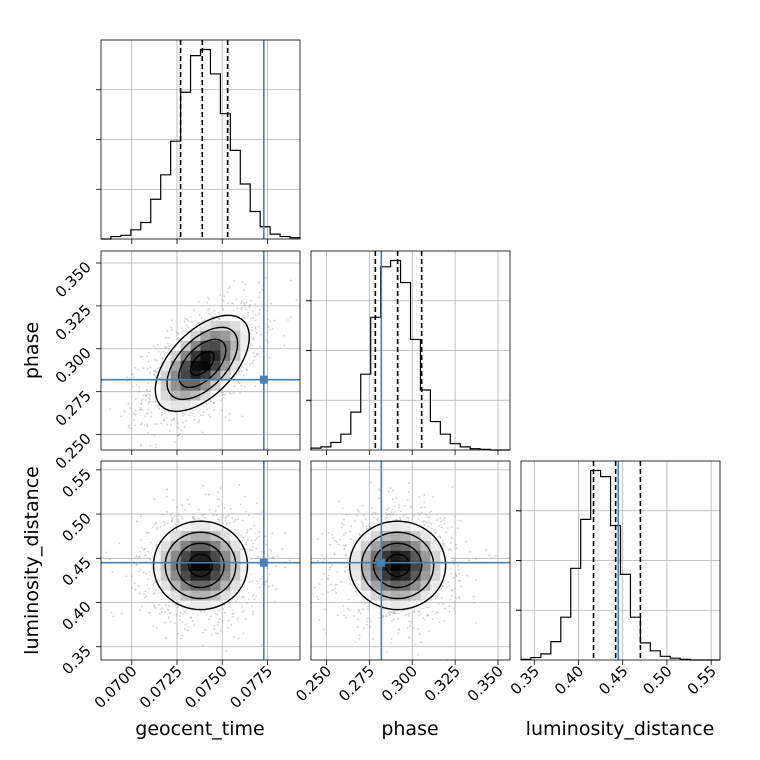  What do you see at coordinates (408, 350) in the screenshot?
I see `histogram-panel-phase` at bounding box center [408, 350].